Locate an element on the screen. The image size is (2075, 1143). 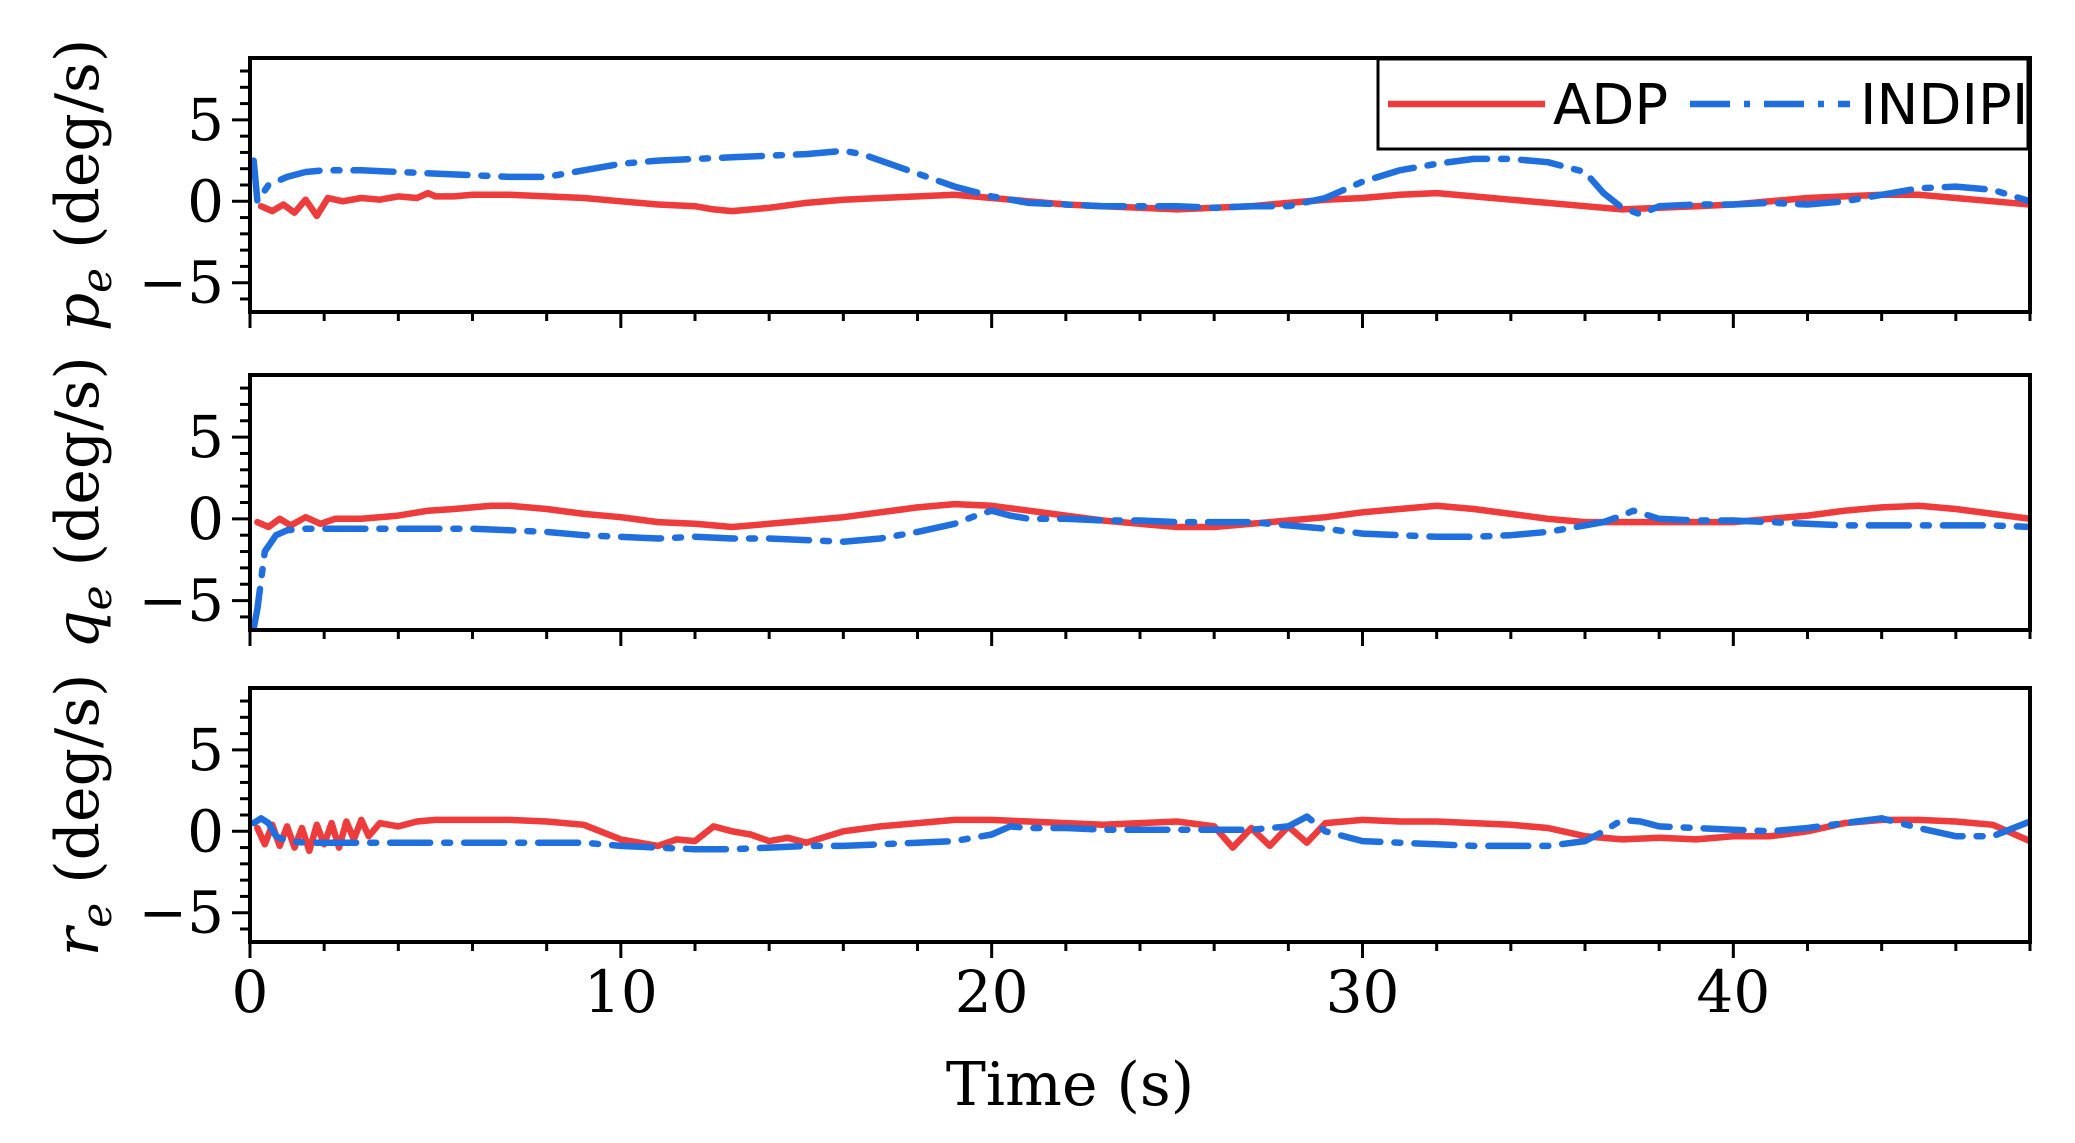
x-tick-label: 20 is located at coordinates (992, 992).